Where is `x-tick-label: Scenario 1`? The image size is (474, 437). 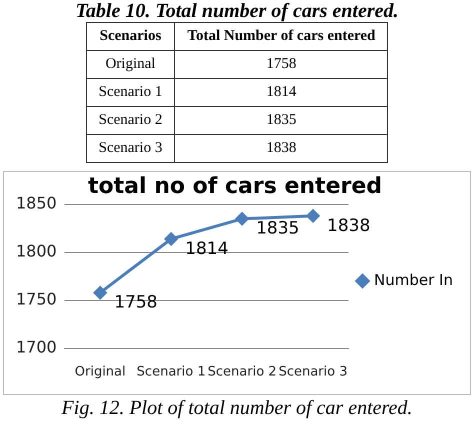 x-tick-label: Scenario 1 is located at coordinates (171, 372).